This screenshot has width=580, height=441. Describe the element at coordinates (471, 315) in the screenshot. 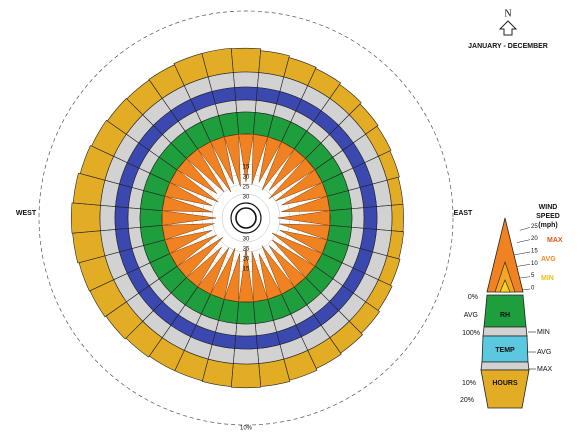

I see `legend-rh-avg: AVG` at that location.